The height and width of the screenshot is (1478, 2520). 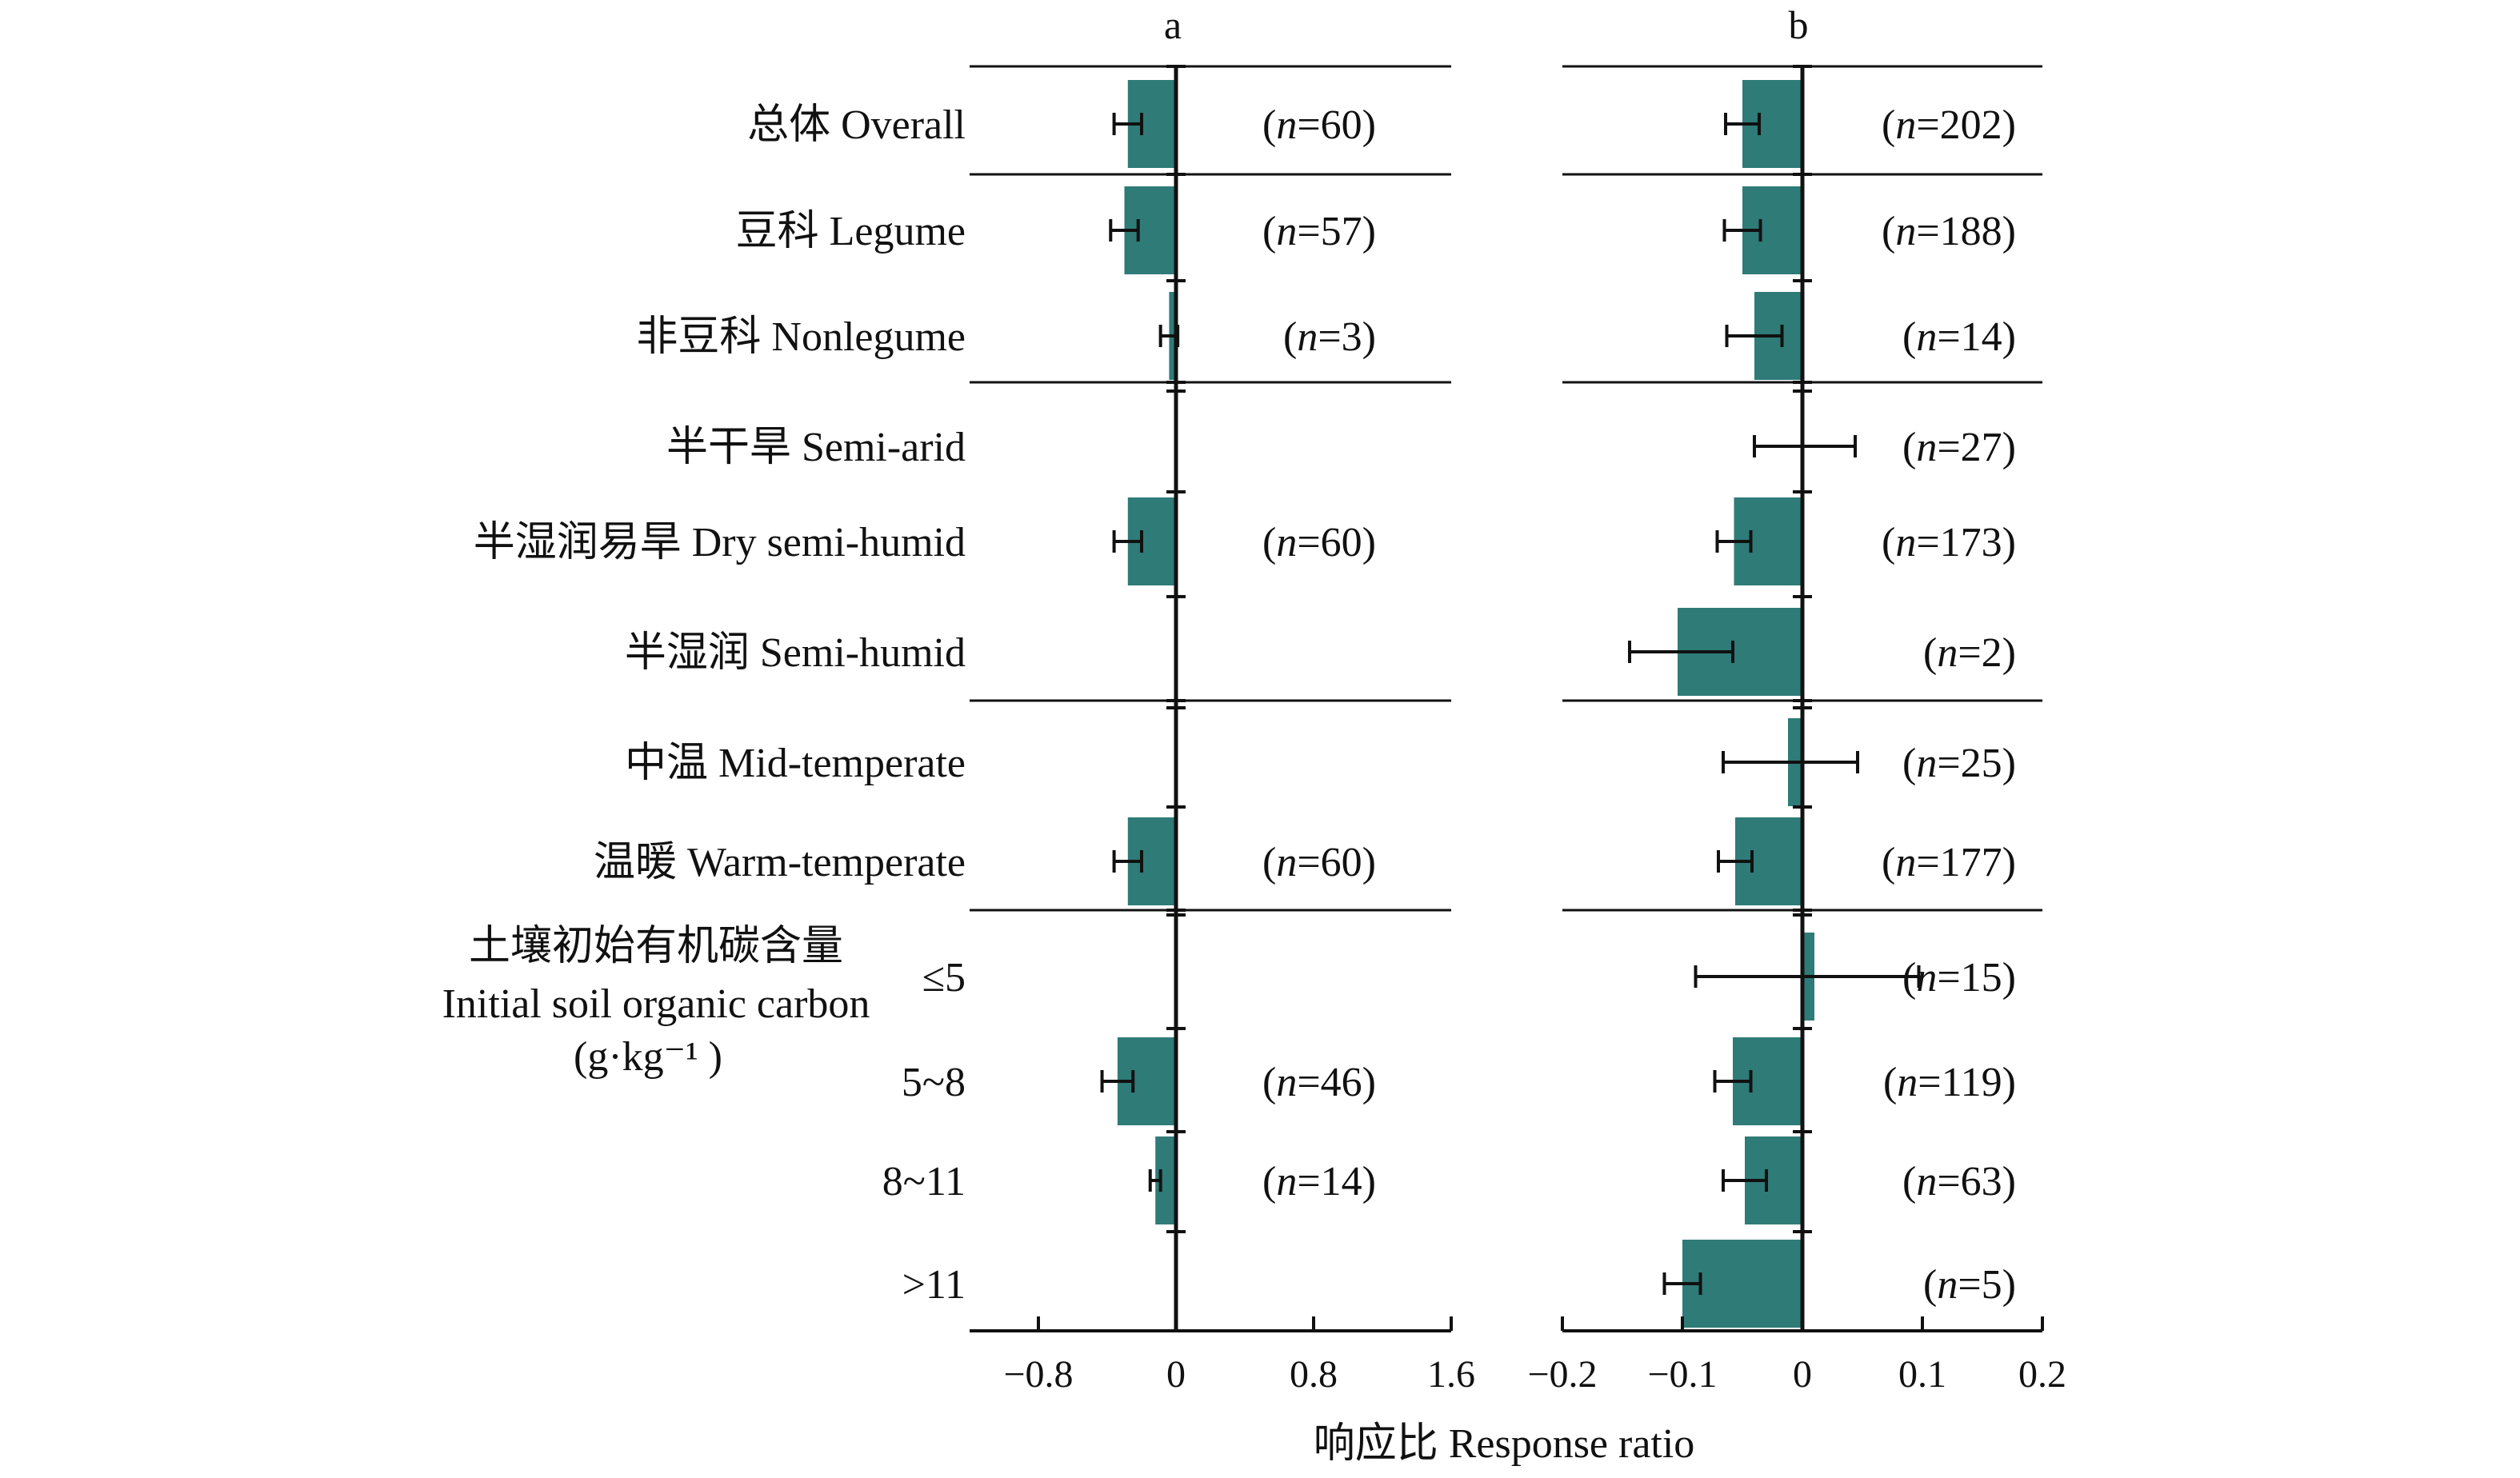 I want to click on x-tick-label: 1.6, so click(x=1451, y=1374).